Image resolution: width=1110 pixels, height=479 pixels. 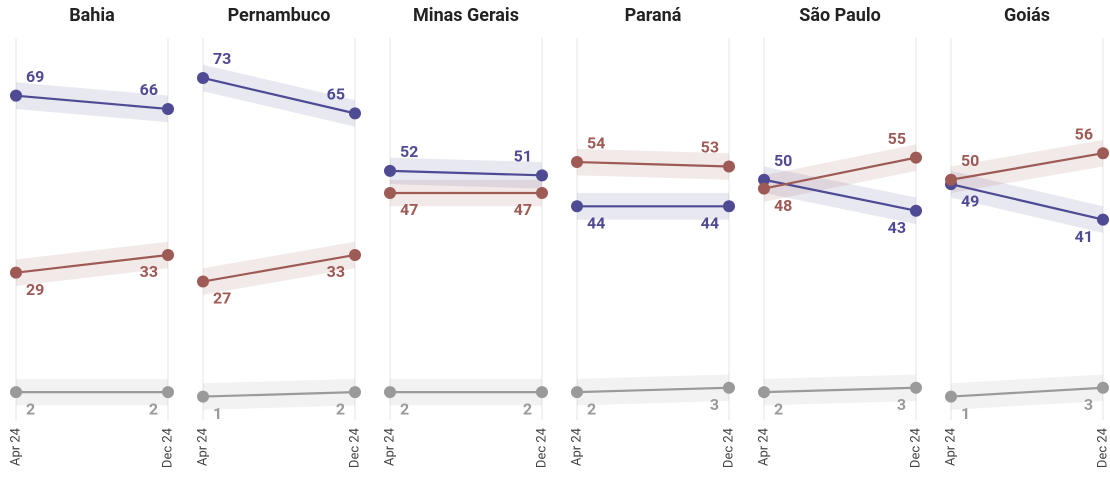 What do you see at coordinates (652, 236) in the screenshot?
I see `panel: Paraná Apr 24 Dec 24 44 44 54 53 2 3` at bounding box center [652, 236].